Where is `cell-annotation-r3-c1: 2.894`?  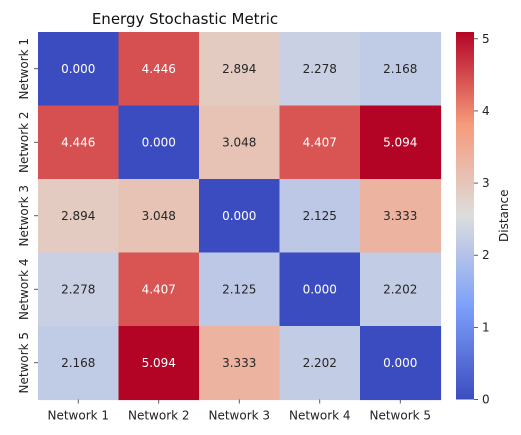 cell-annotation-r3-c1: 2.894 is located at coordinates (78, 216).